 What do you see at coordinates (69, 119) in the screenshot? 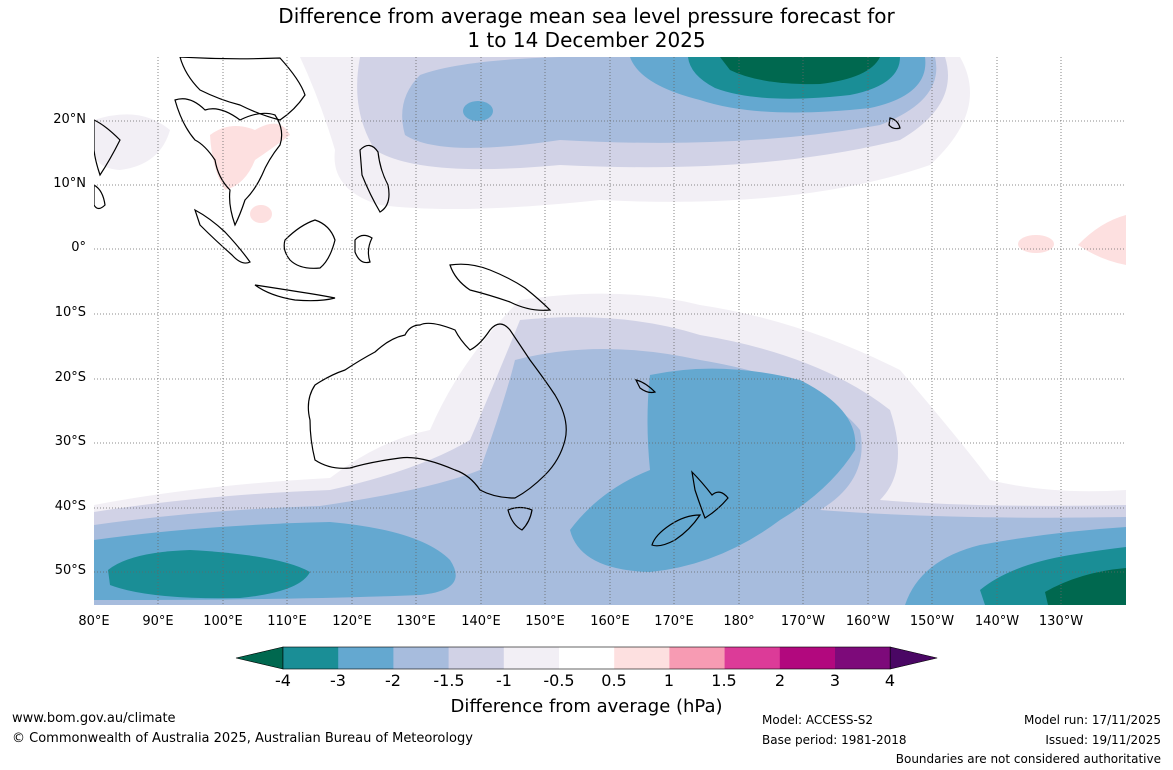
I see `lat-label-20n: 20°N` at bounding box center [69, 119].